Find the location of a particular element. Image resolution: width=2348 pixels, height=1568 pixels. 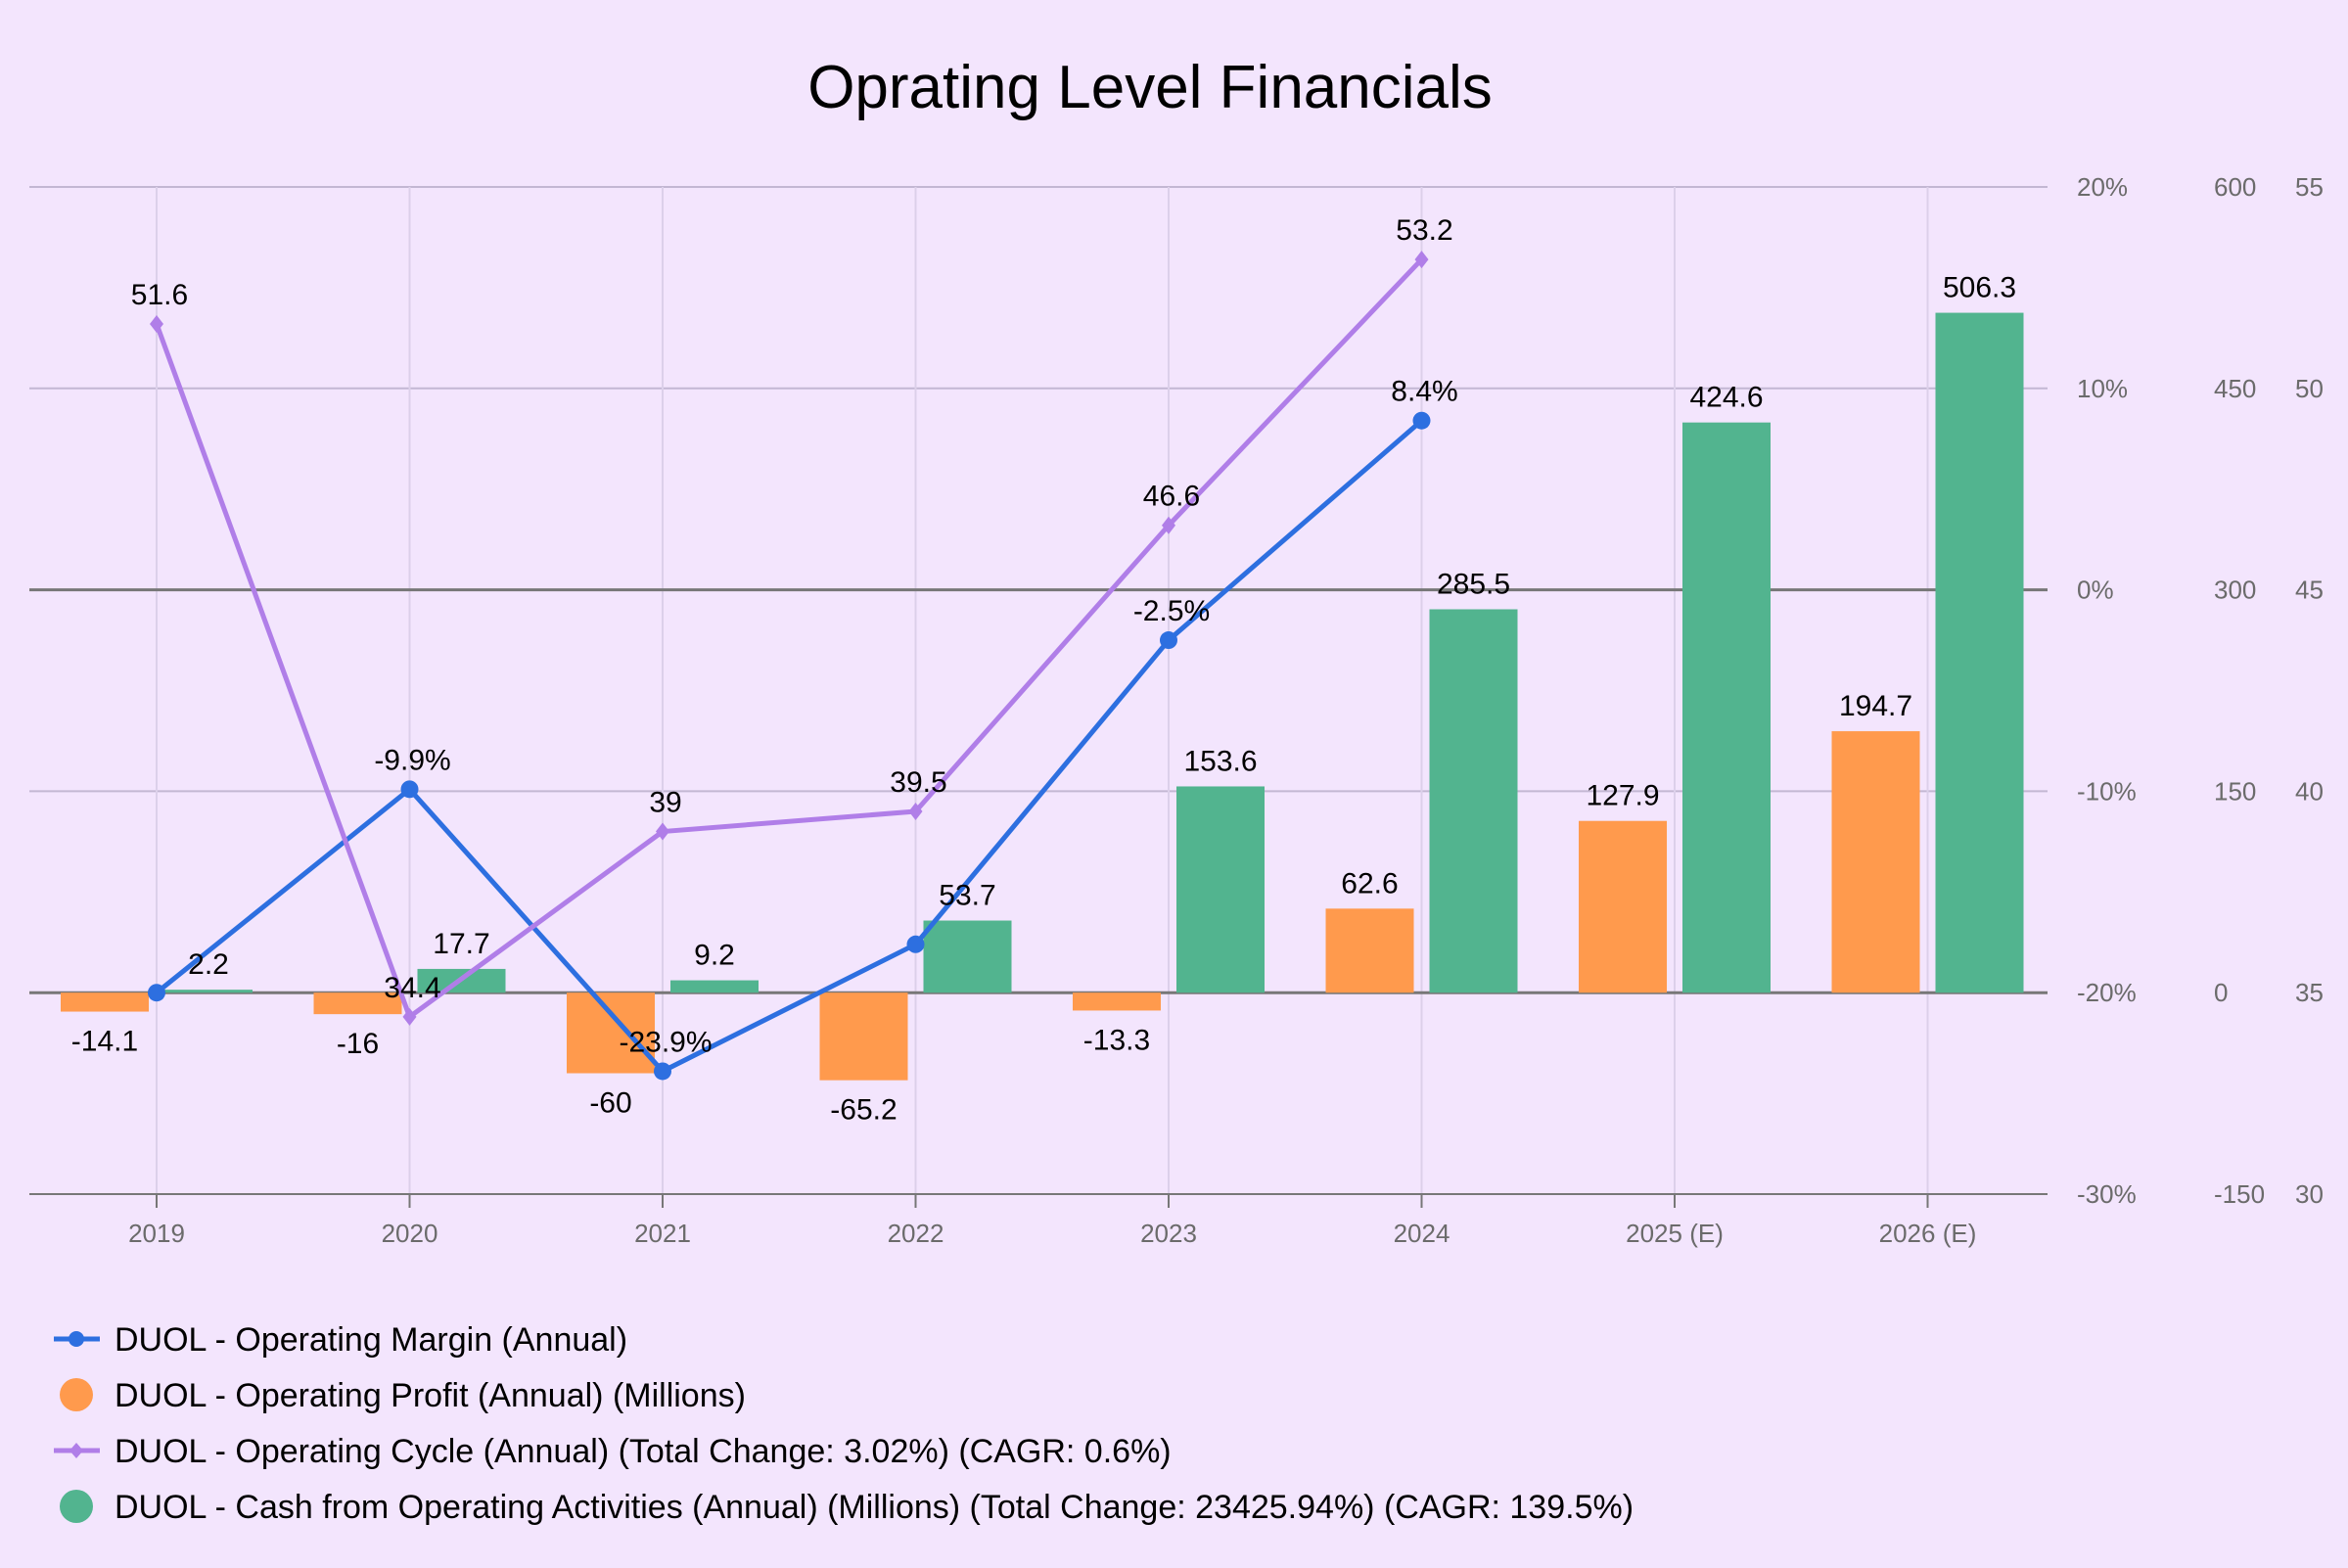

y-tick-cycle: 45 is located at coordinates (2309, 590).